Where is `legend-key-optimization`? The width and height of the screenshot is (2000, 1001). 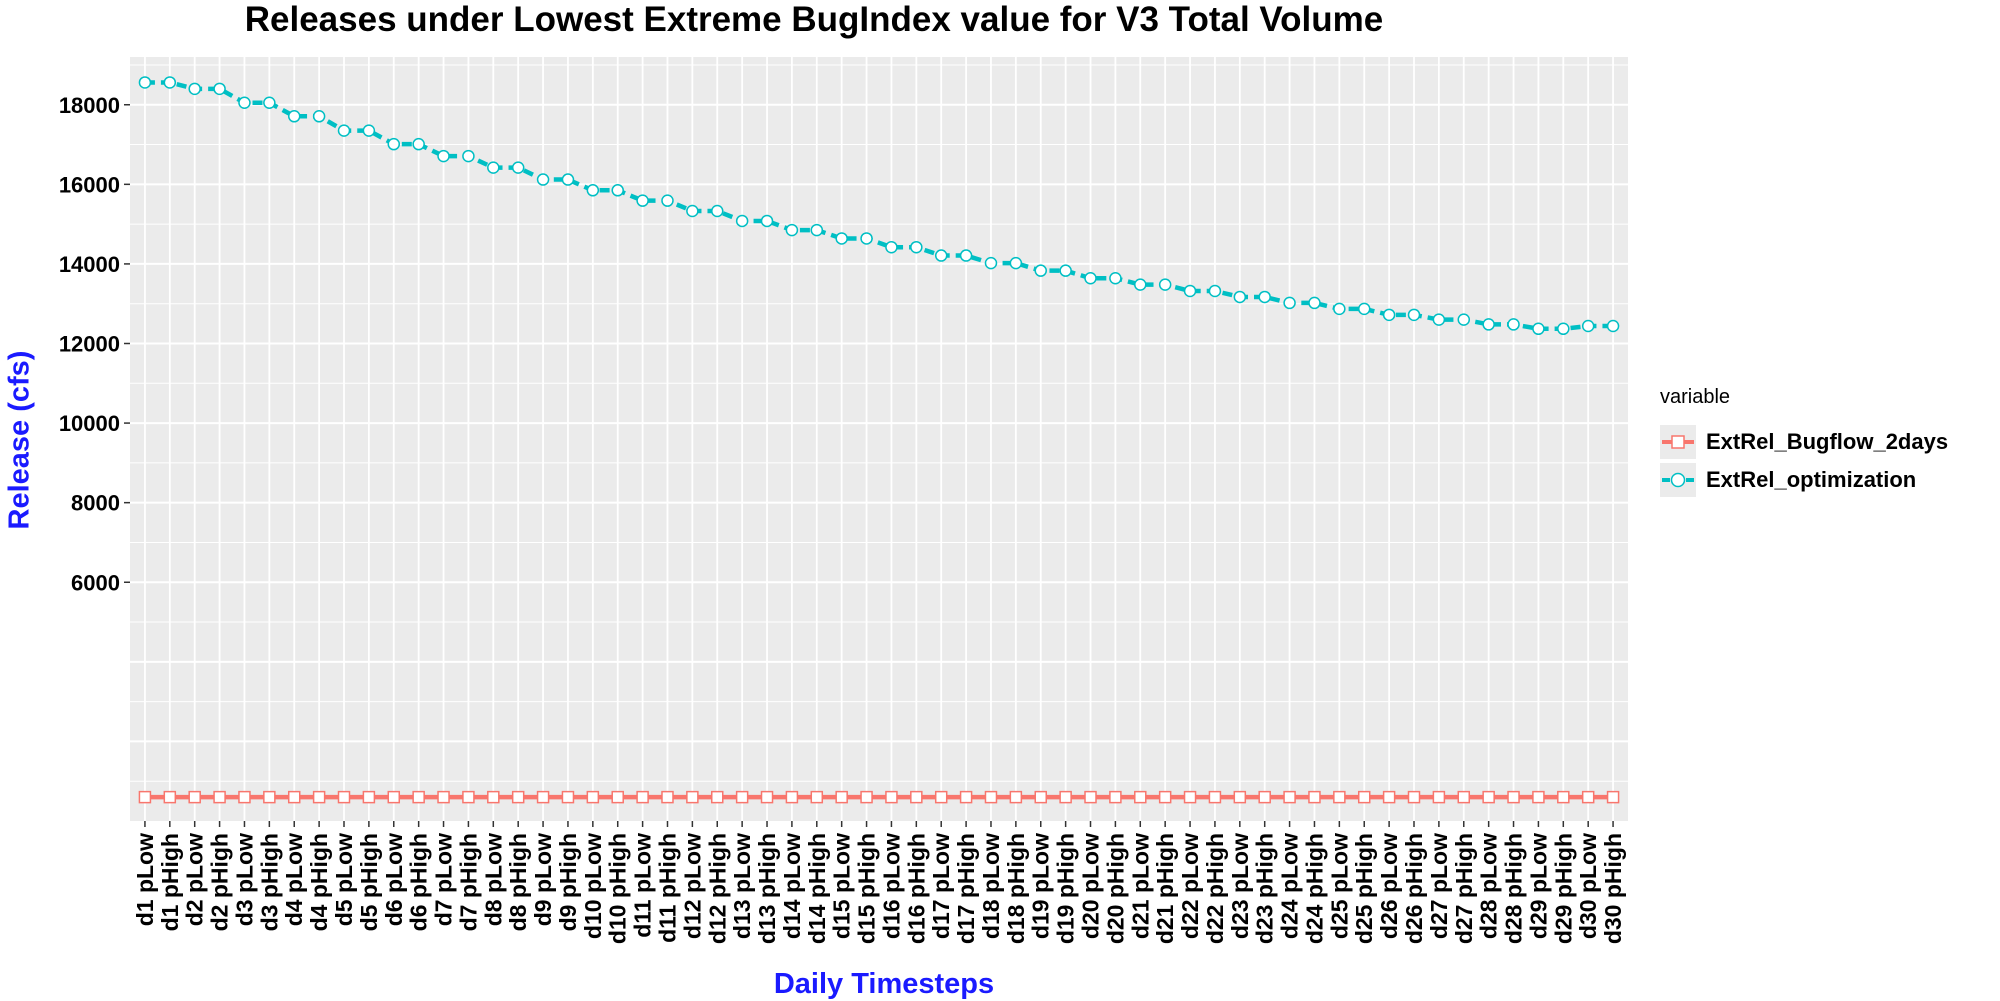 legend-key-optimization is located at coordinates (1678, 480).